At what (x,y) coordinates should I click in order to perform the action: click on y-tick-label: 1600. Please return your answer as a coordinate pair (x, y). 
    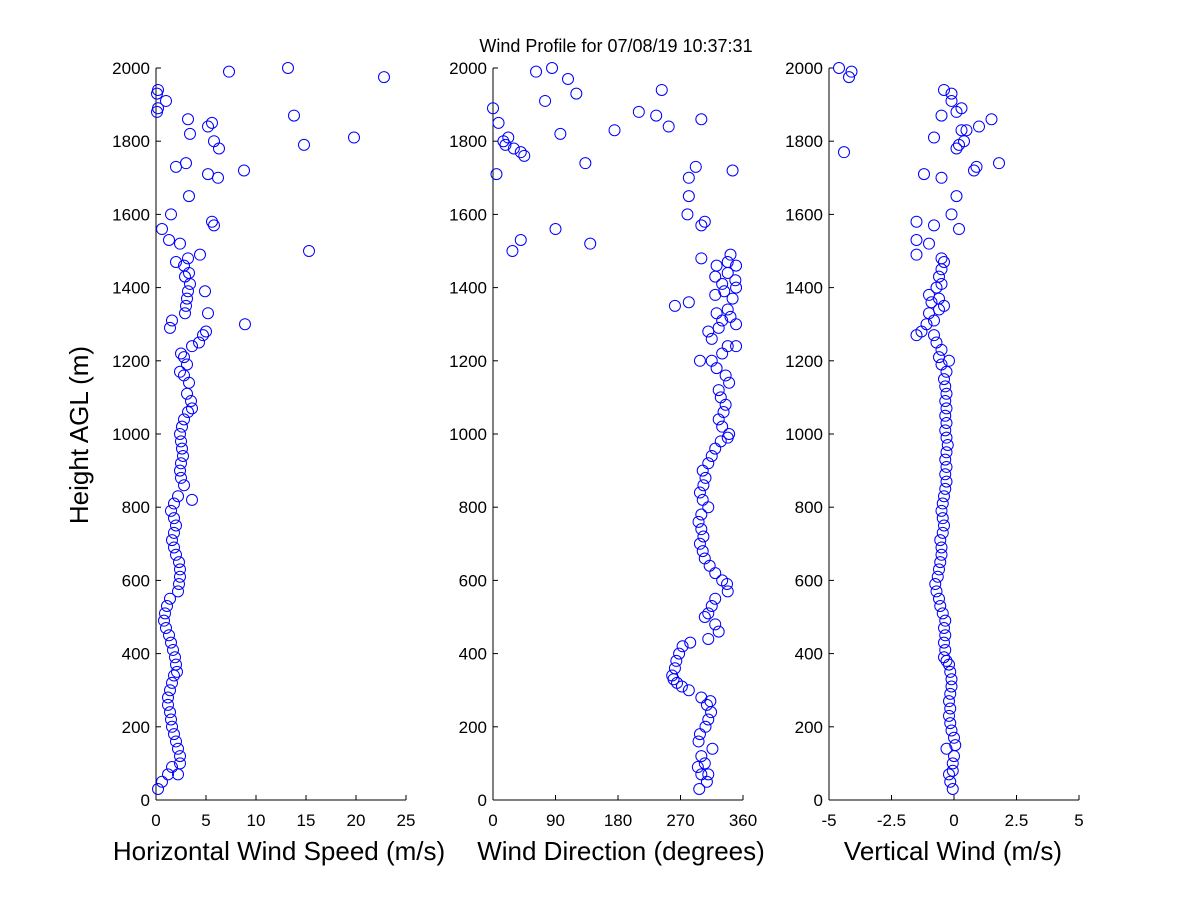
    Looking at the image, I should click on (468, 214).